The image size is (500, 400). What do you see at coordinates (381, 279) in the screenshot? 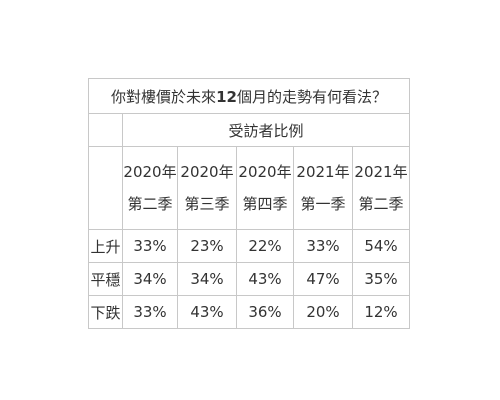
I see `value-cell: 35%` at bounding box center [381, 279].